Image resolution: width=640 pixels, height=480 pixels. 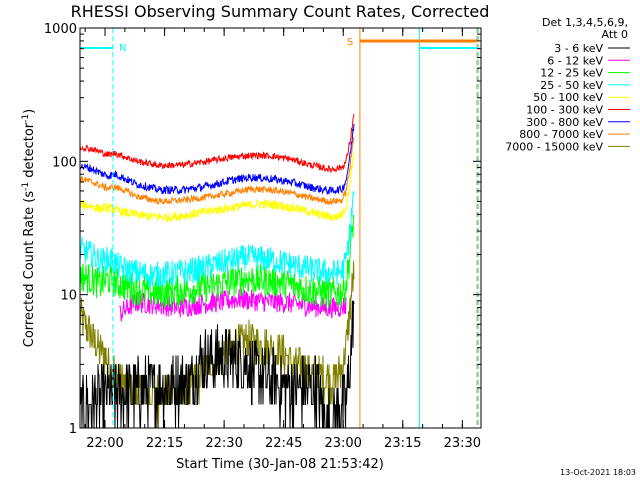 I want to click on night-marker: N, so click(x=122, y=48).